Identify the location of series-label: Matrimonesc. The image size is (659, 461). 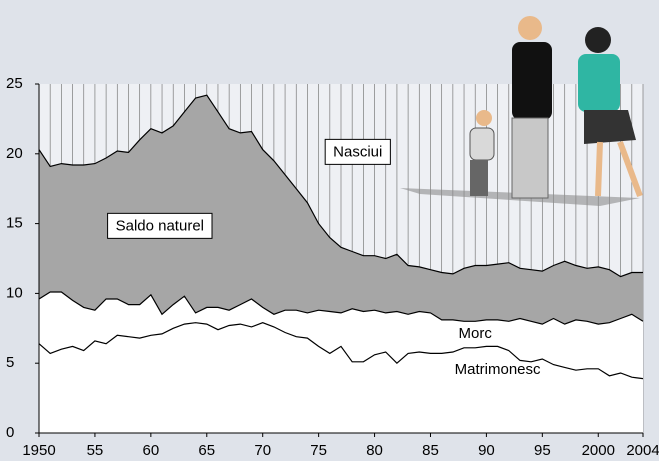
(498, 369).